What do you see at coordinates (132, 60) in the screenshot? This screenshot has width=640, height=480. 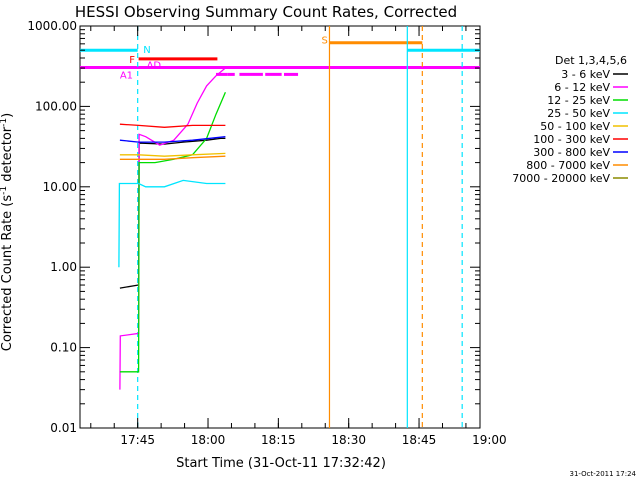 I see `flag-annotation: F` at bounding box center [132, 60].